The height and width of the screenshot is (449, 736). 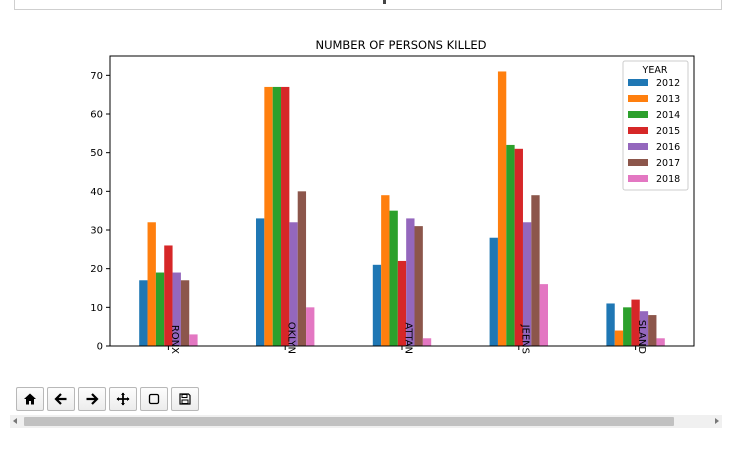 I want to click on arrow-right-icon, so click(x=92, y=399).